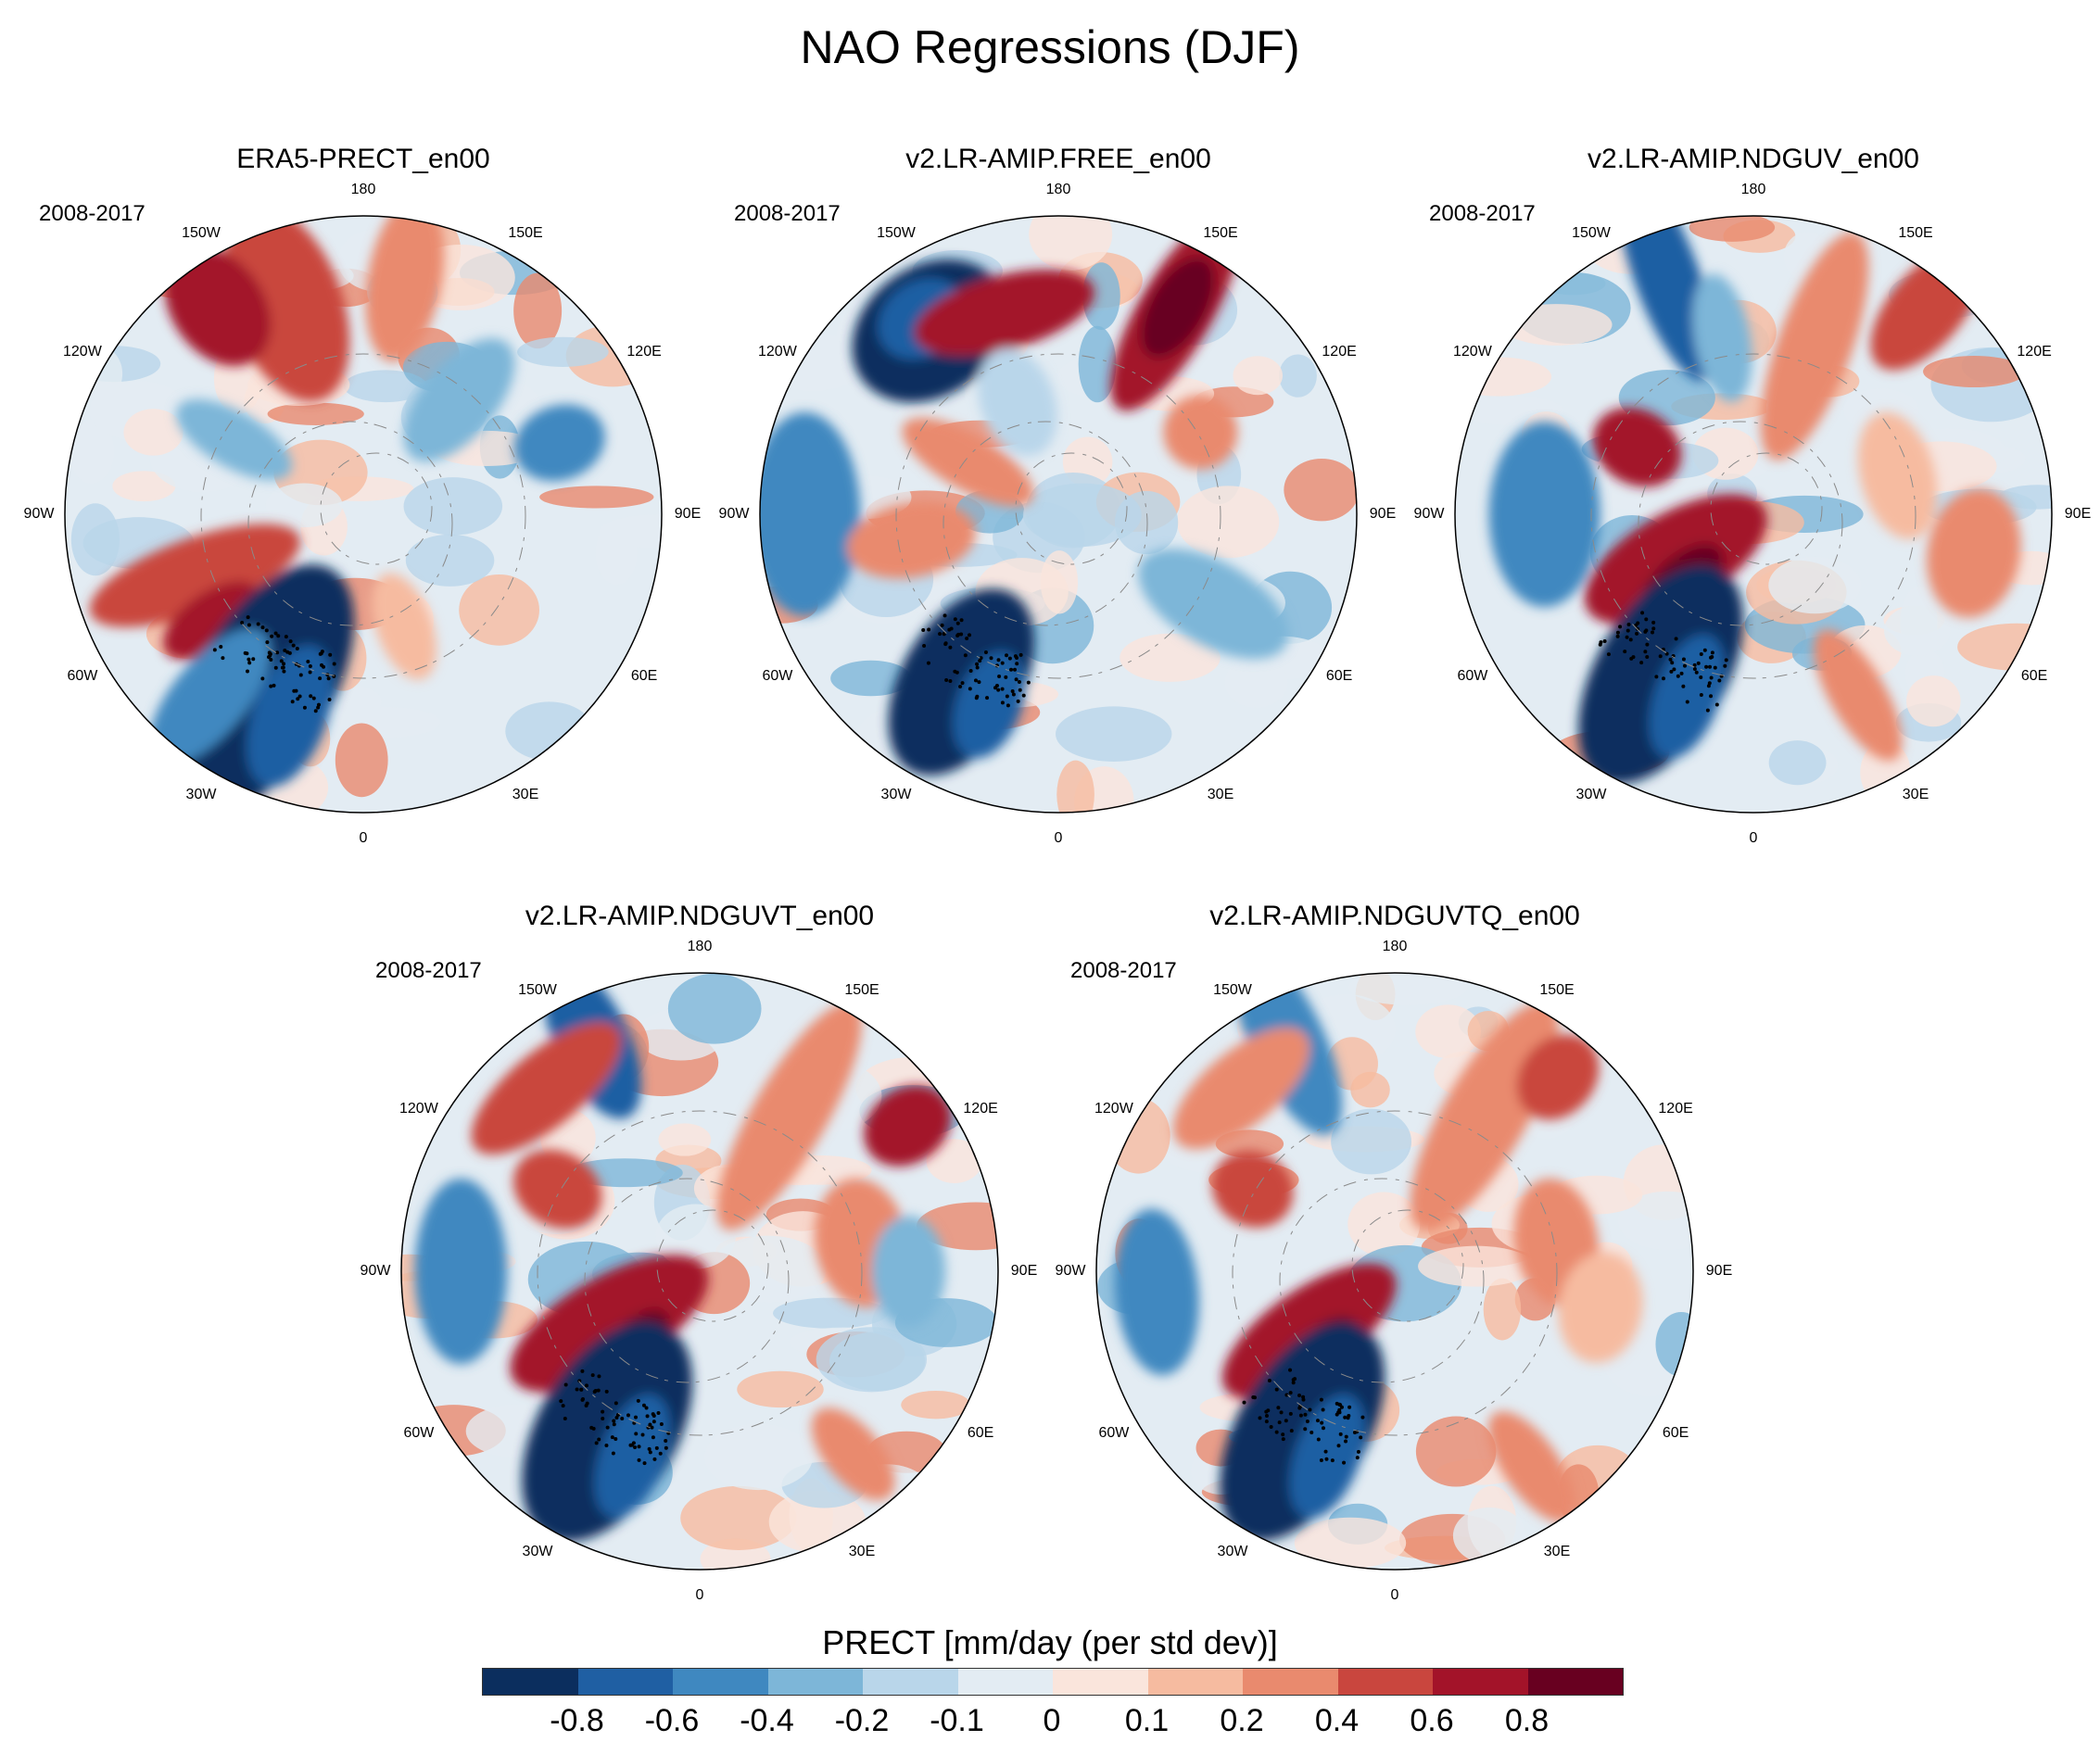 The image size is (2100, 1754). What do you see at coordinates (363, 159) in the screenshot?
I see `panel-title: ERA5-PRECT_en00` at bounding box center [363, 159].